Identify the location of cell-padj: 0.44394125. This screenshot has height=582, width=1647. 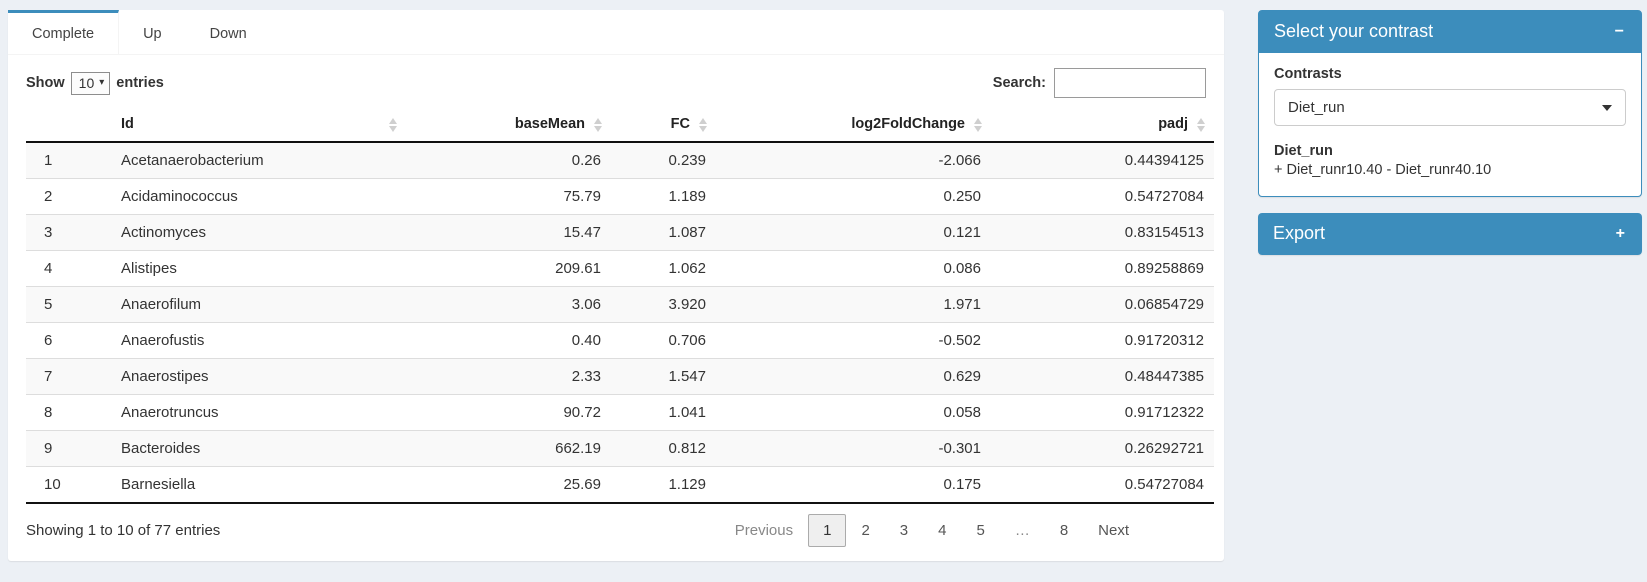
(1164, 160).